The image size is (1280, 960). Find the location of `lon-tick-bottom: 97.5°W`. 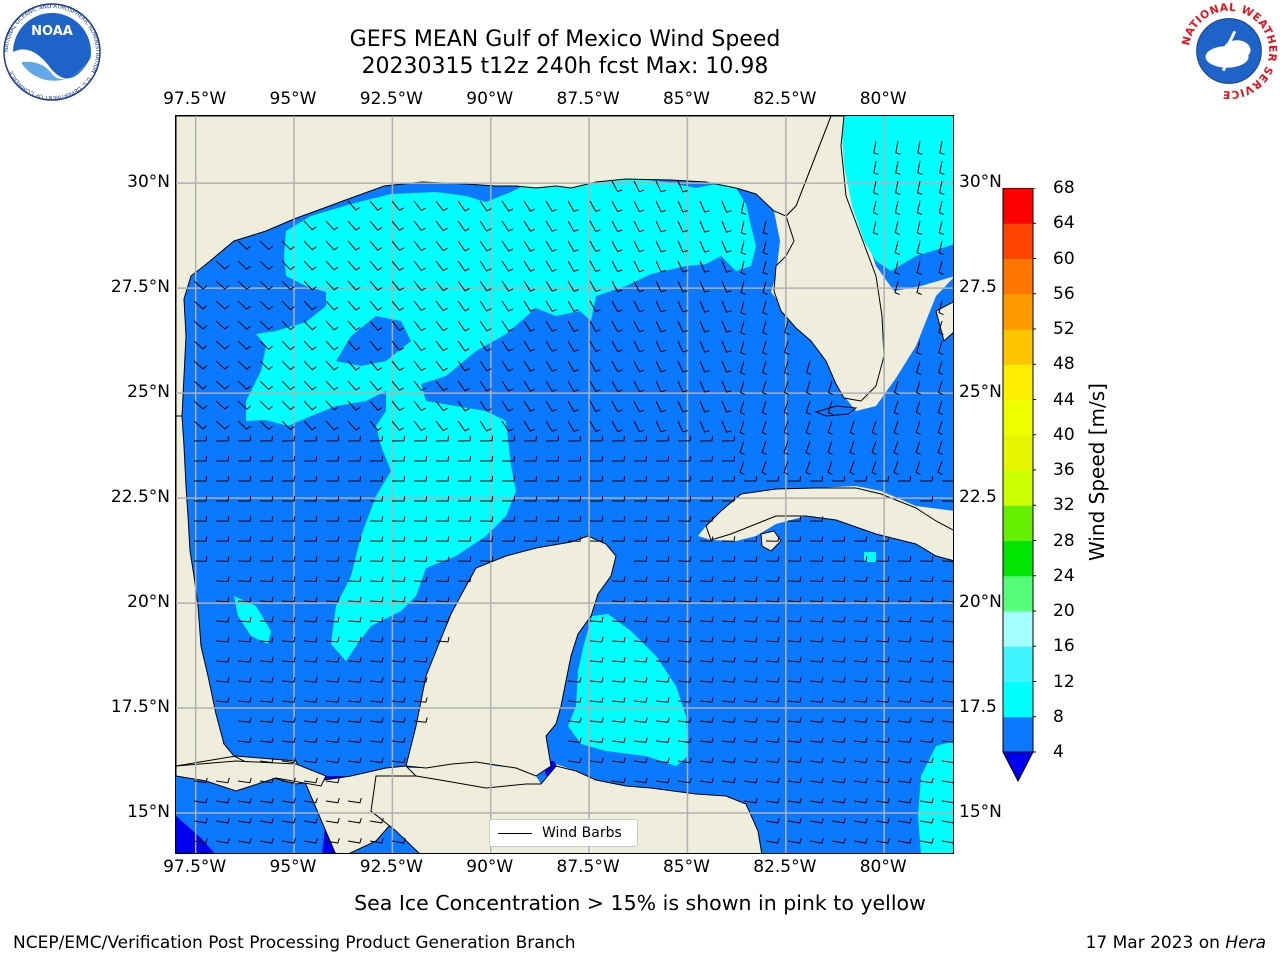

lon-tick-bottom: 97.5°W is located at coordinates (195, 867).